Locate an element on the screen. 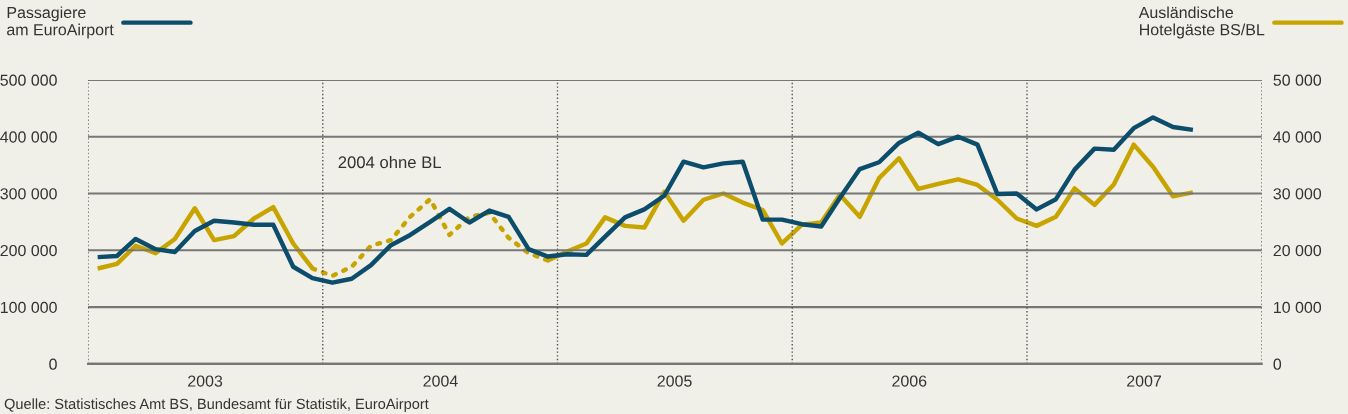 This screenshot has height=414, width=1348. y-tick-label: 200 000 is located at coordinates (28, 250).